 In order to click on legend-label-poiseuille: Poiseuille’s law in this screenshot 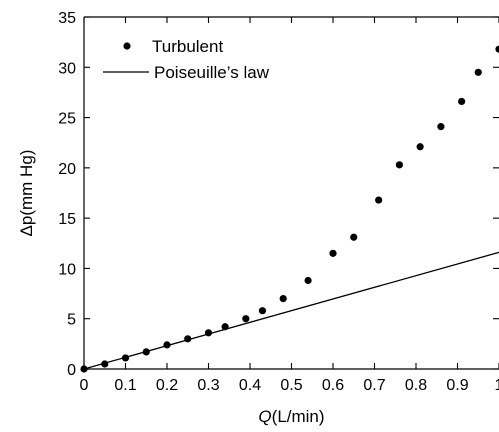, I will do `click(212, 72)`.